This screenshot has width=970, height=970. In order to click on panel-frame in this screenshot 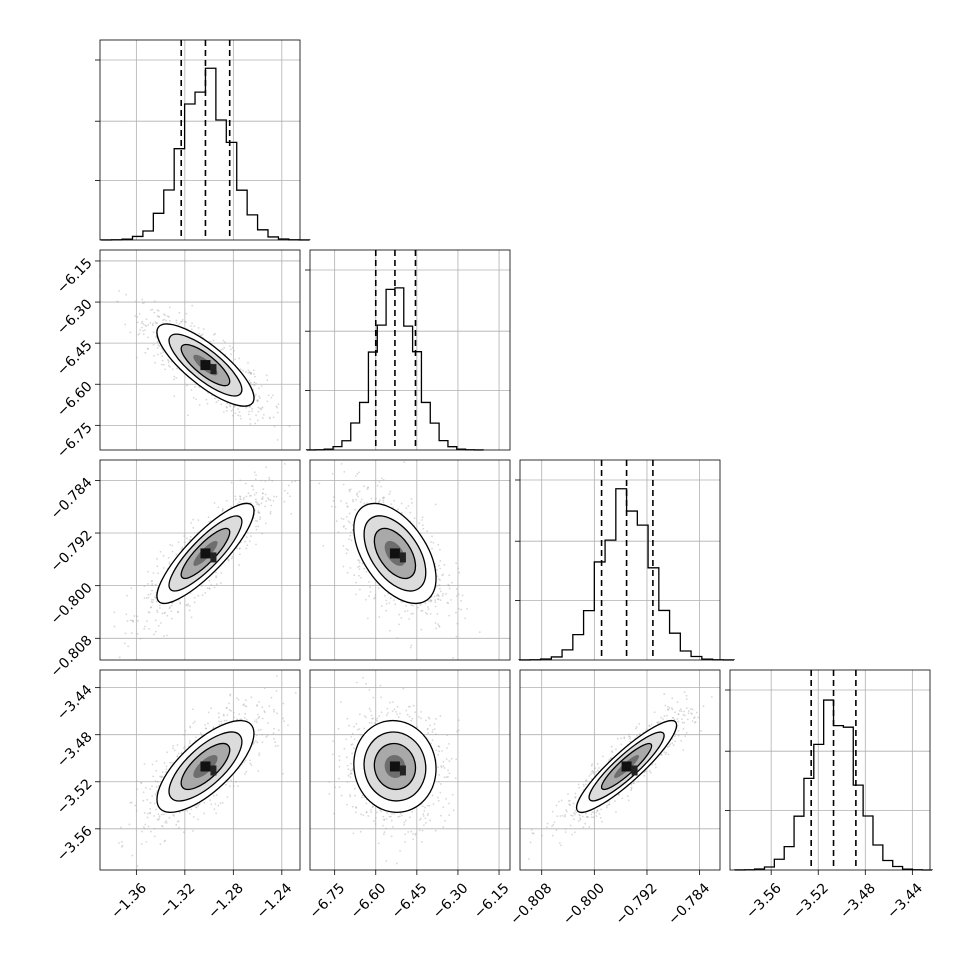, I will do `click(200, 560)`.